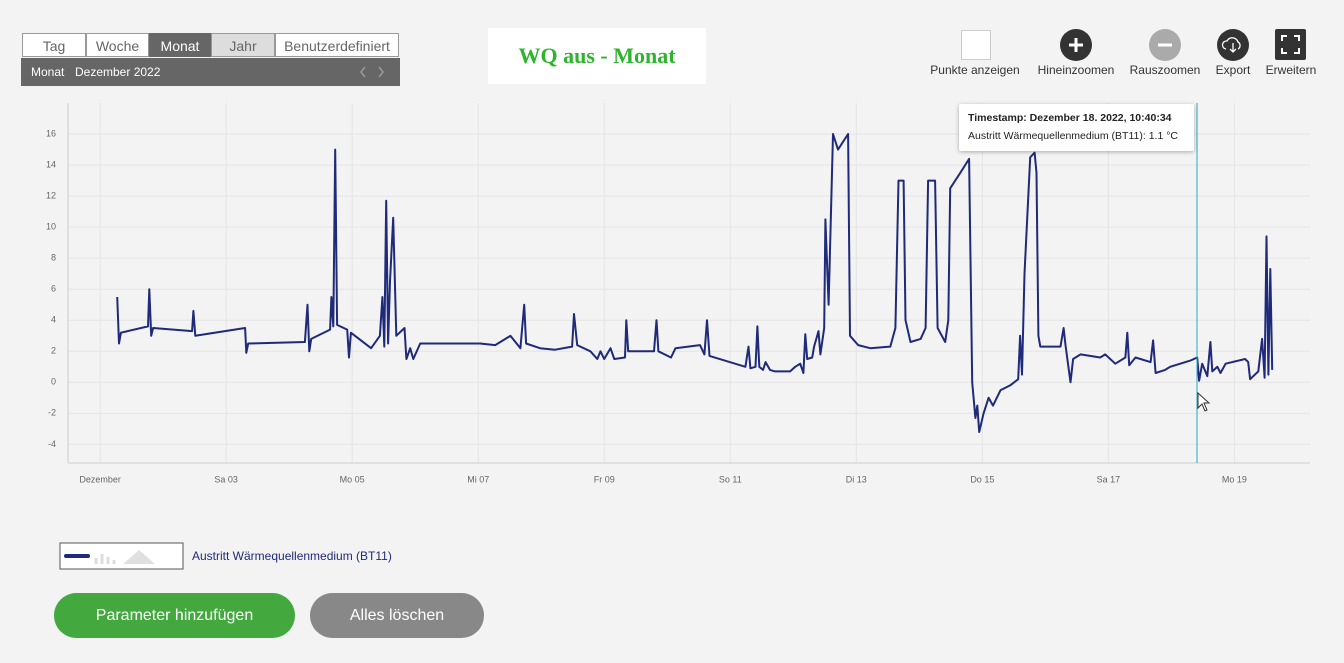 Image resolution: width=1344 pixels, height=663 pixels. I want to click on x-tick-label: Sa 17, so click(1109, 479).